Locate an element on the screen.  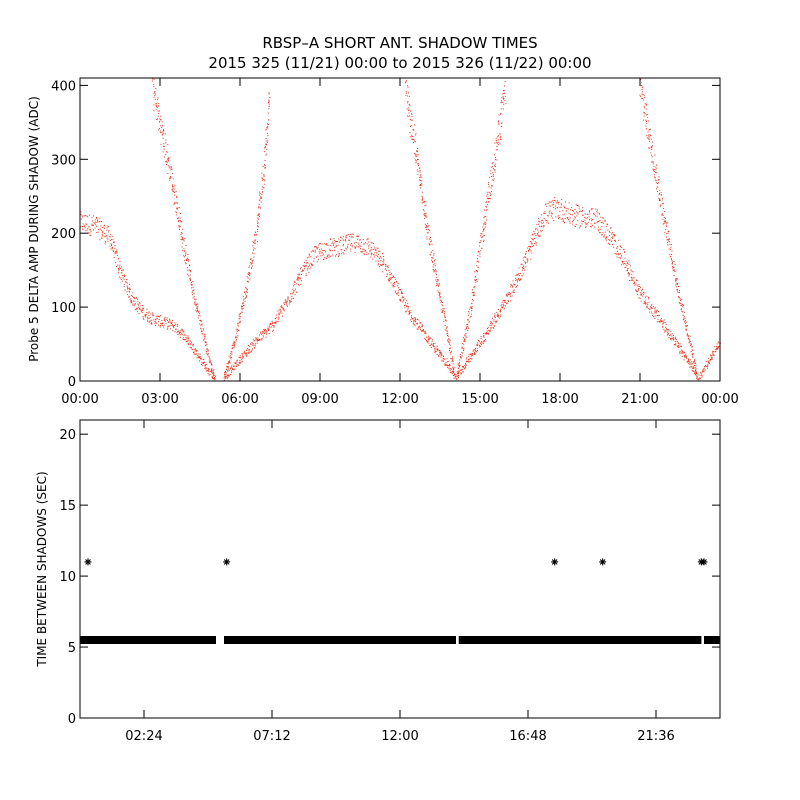
x-tick-label: 09:00 is located at coordinates (319, 399).